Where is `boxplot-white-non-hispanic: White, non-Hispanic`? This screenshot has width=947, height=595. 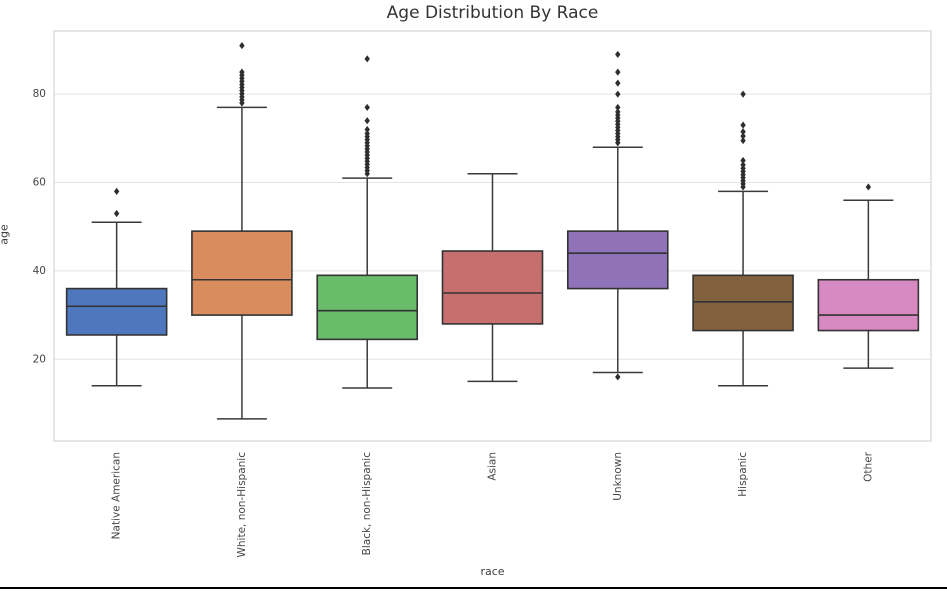
boxplot-white-non-hispanic: White, non-Hispanic is located at coordinates (242, 299).